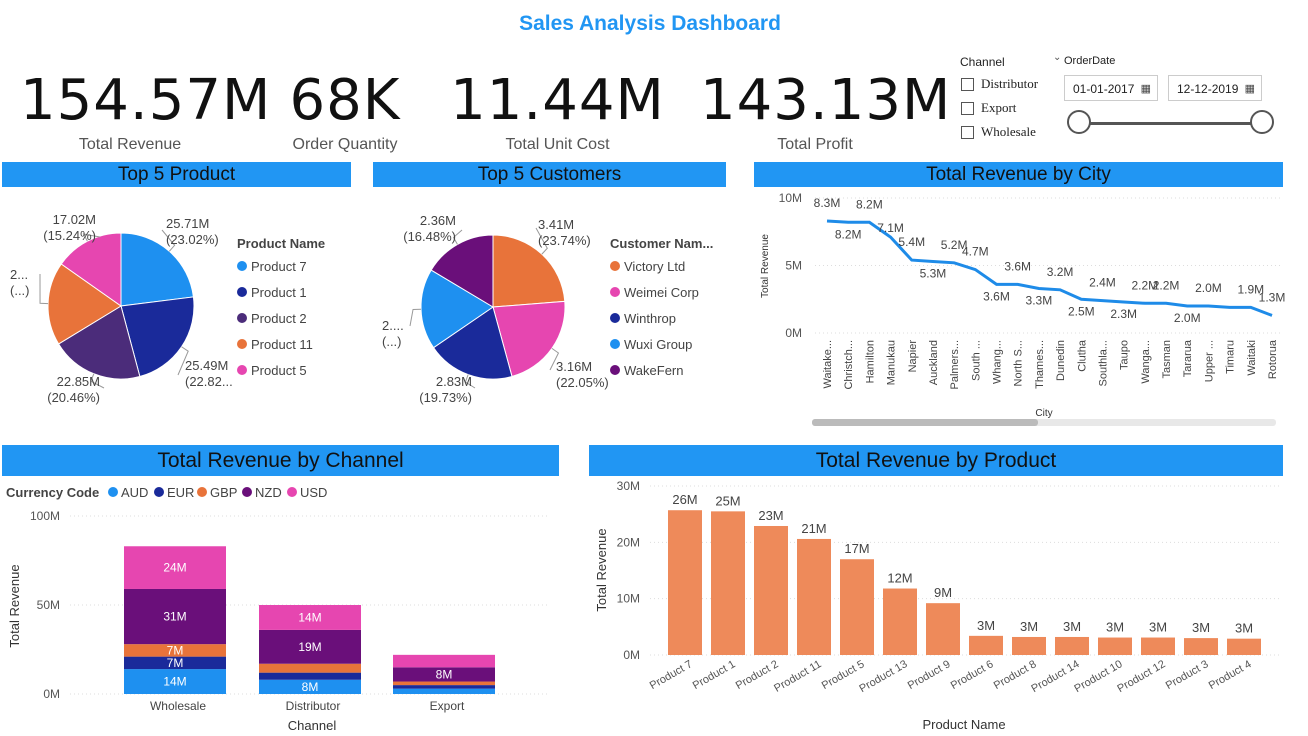 The width and height of the screenshot is (1308, 736). What do you see at coordinates (1057, 57) in the screenshot?
I see `chevron-down-icon: ⌄` at bounding box center [1057, 57].